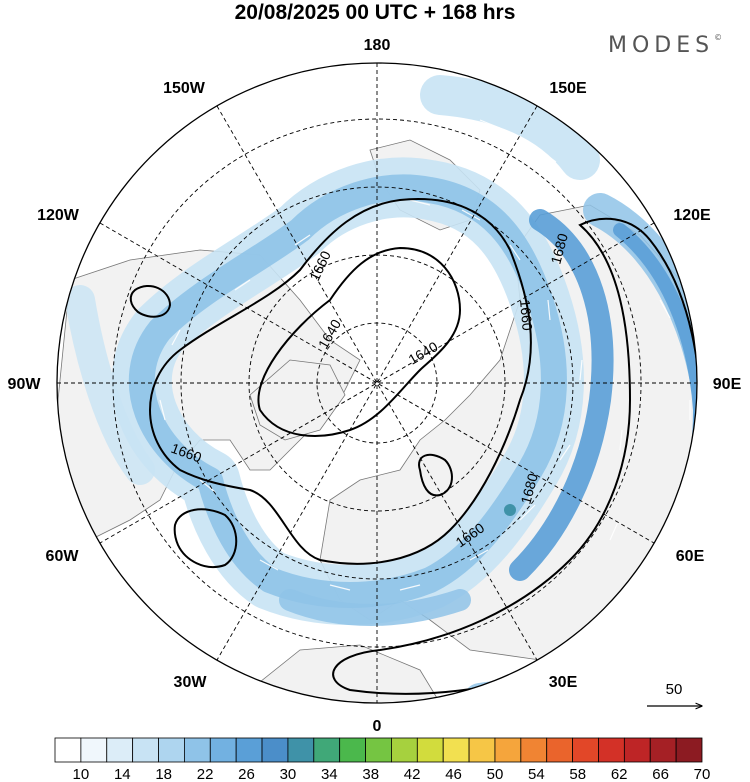 This screenshot has width=750, height=782. Describe the element at coordinates (702, 774) in the screenshot. I see `colorbar-tick-label: 70` at that location.